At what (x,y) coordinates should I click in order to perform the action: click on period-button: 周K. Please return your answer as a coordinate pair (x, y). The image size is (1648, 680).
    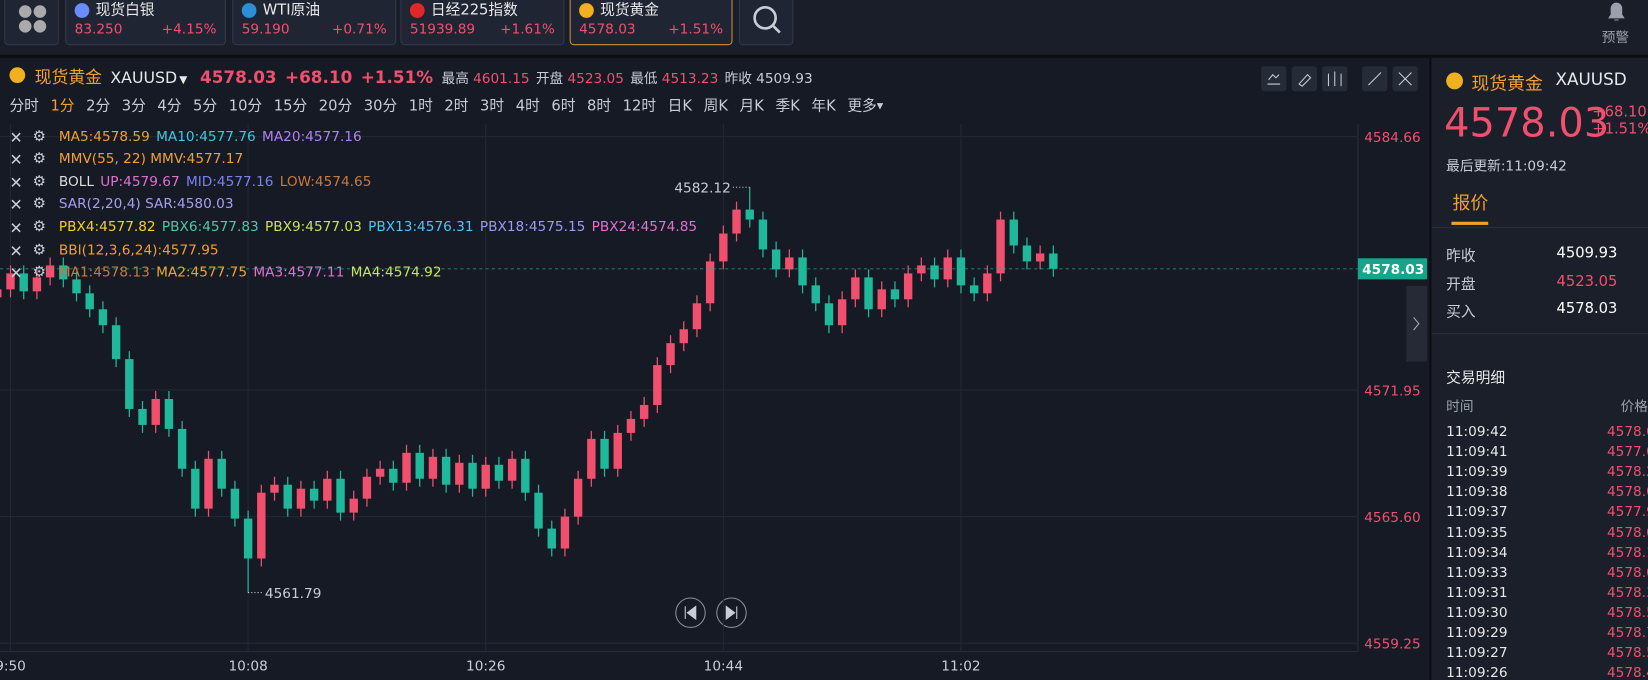
    Looking at the image, I should click on (715, 106).